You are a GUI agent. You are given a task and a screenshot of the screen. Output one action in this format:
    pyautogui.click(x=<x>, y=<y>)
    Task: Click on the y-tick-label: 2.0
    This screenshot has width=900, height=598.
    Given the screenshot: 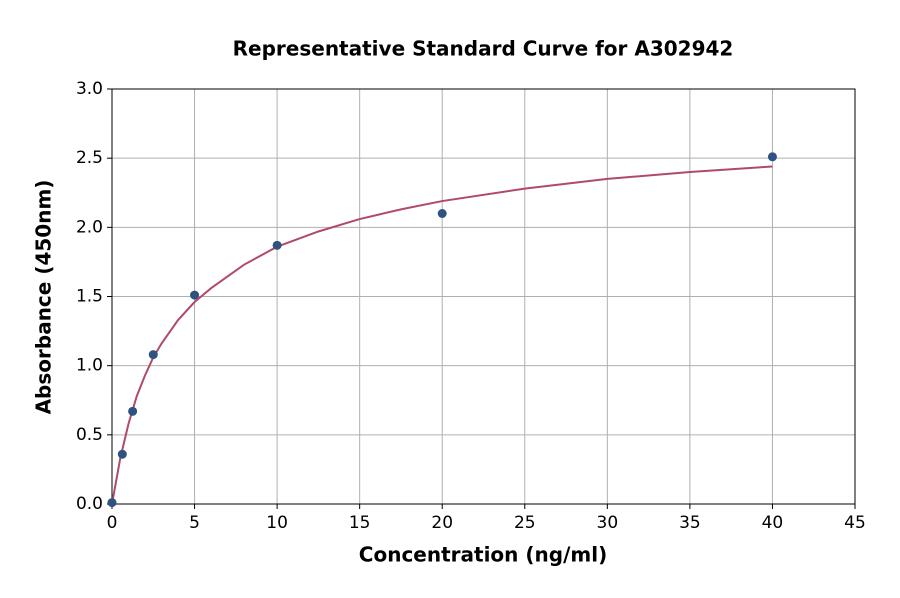 What is the action you would take?
    pyautogui.click(x=89, y=227)
    